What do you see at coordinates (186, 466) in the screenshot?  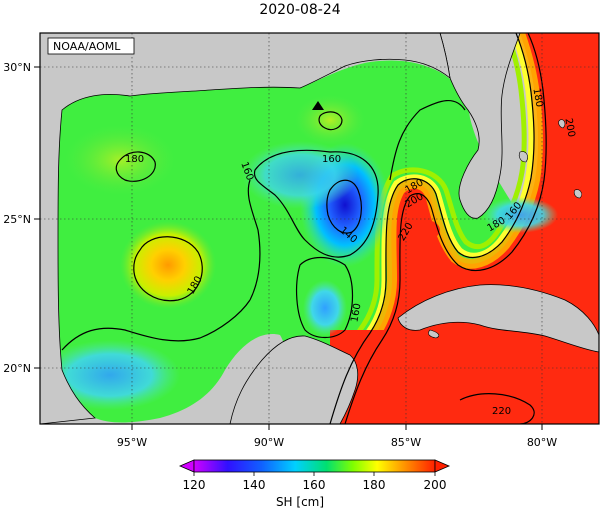 I see `colorbar-left-arrow` at bounding box center [186, 466].